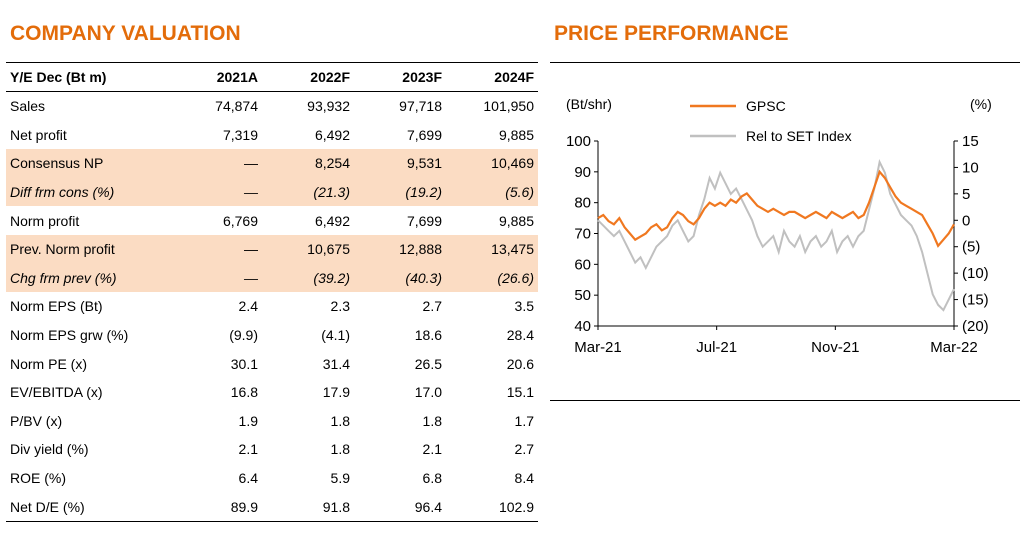 This screenshot has width=1024, height=540. Describe the element at coordinates (308, 192) in the screenshot. I see `row-value: (21.3)` at that location.